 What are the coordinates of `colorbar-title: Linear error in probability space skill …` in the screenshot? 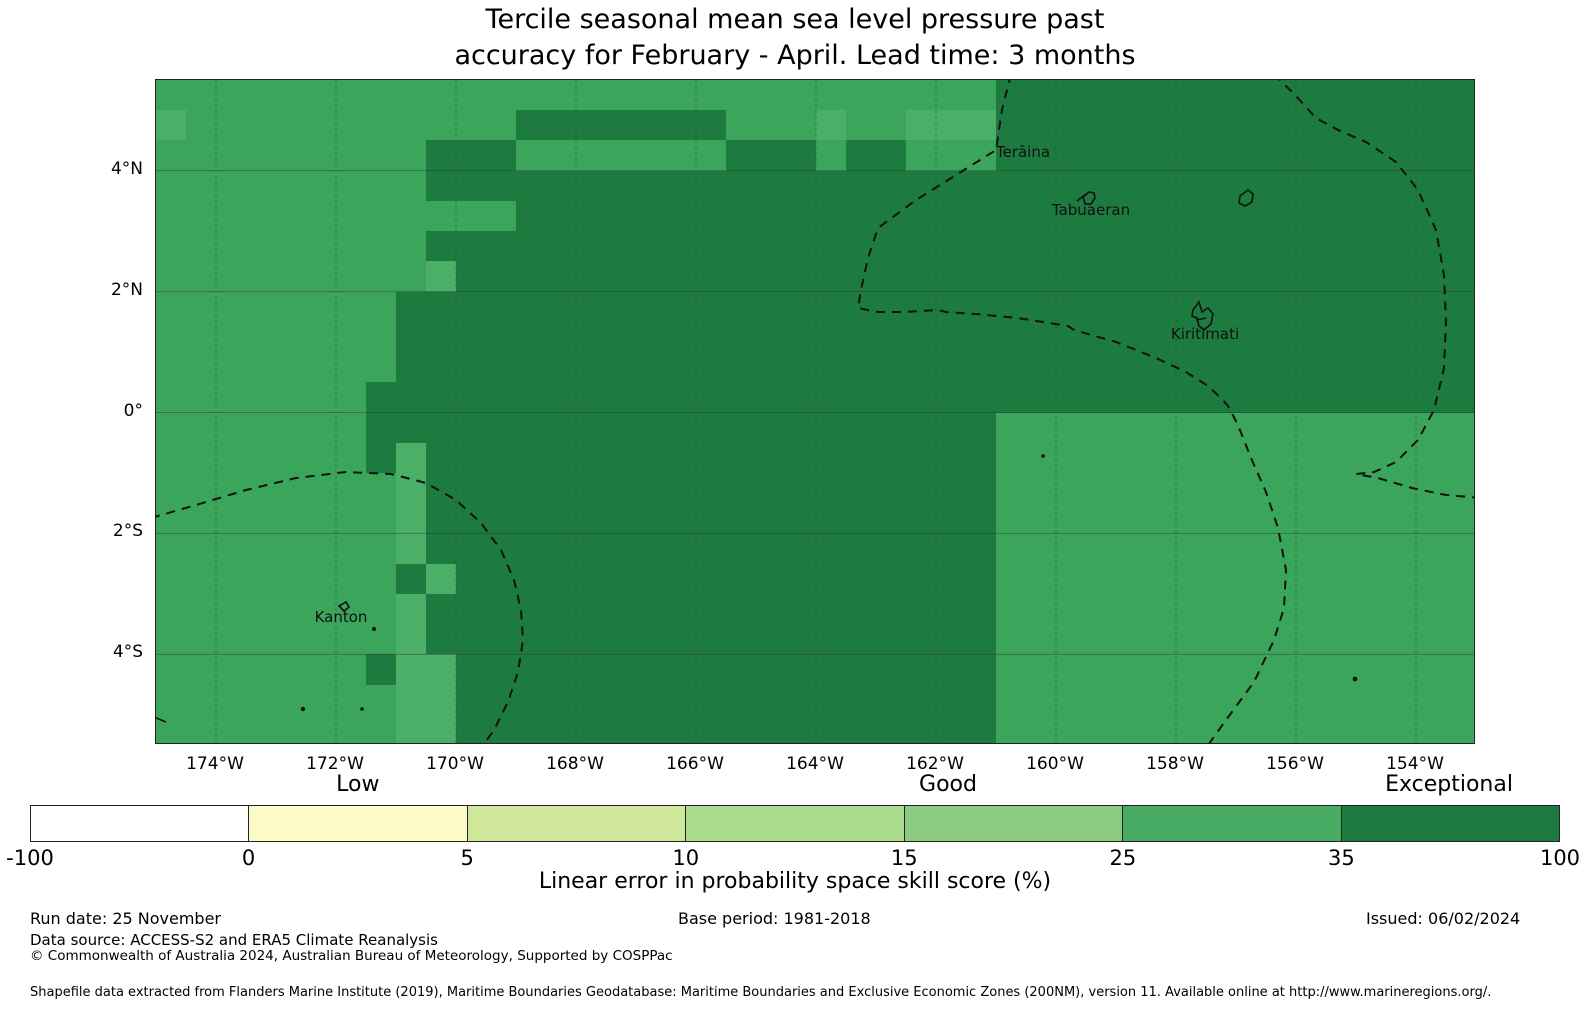 It's located at (795, 881).